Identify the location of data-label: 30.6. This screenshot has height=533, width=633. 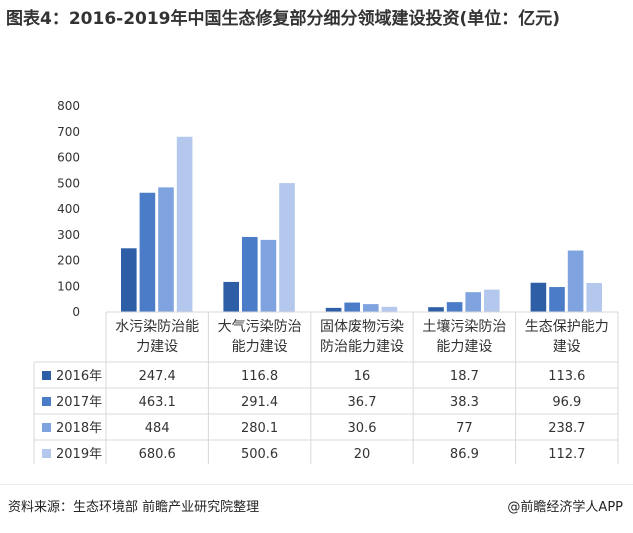
(362, 428).